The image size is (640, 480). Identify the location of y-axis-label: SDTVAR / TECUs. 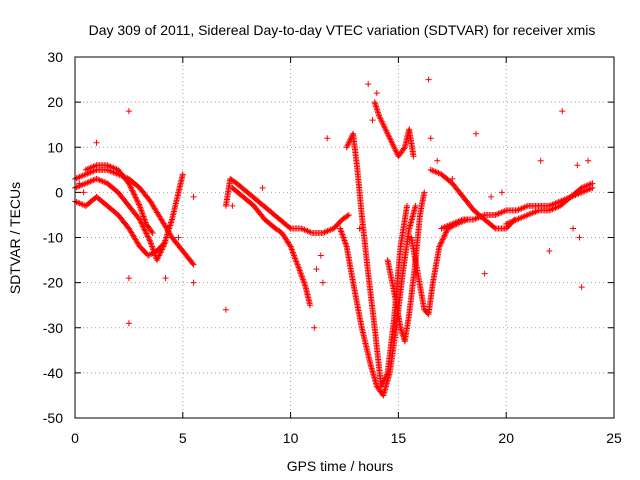
(15, 238).